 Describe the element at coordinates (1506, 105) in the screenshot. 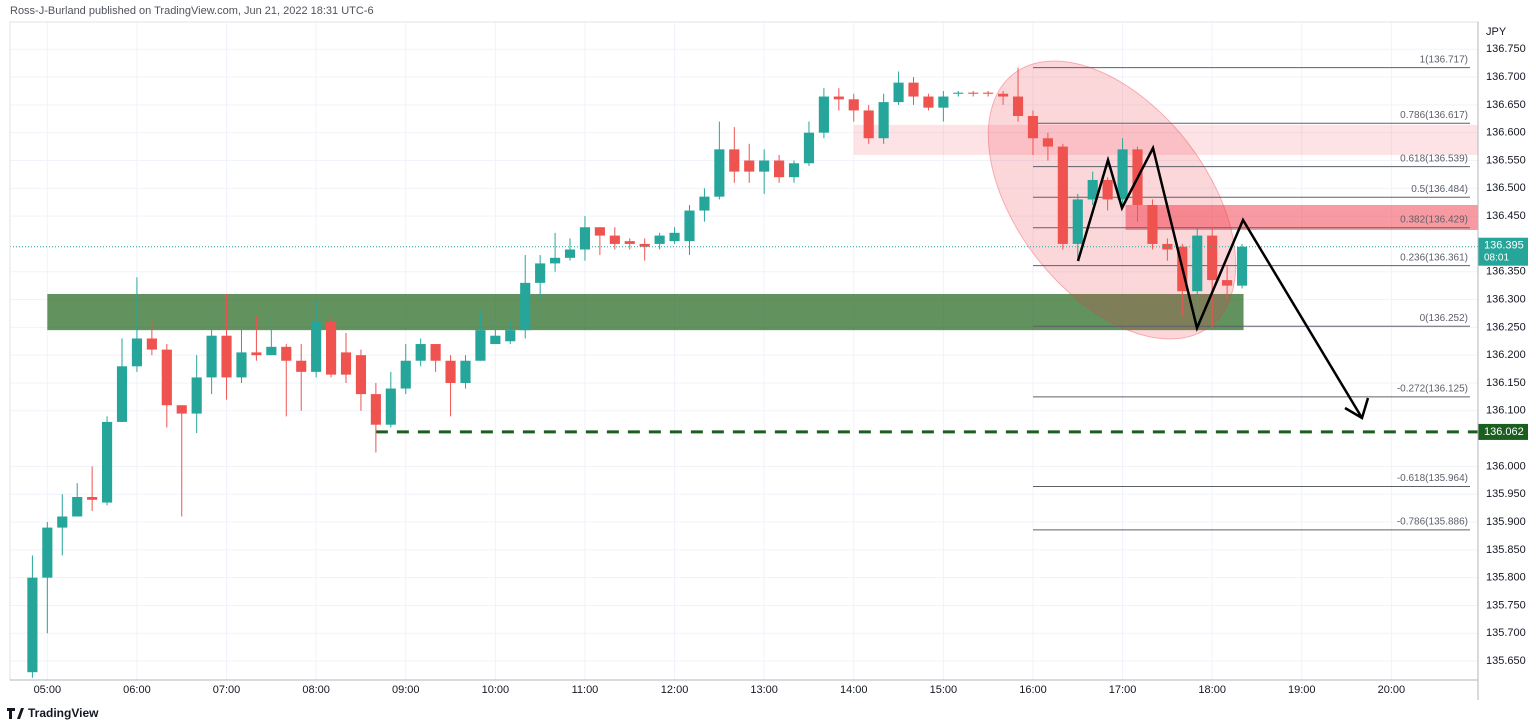

I see `y-tick-label: 136.650` at that location.